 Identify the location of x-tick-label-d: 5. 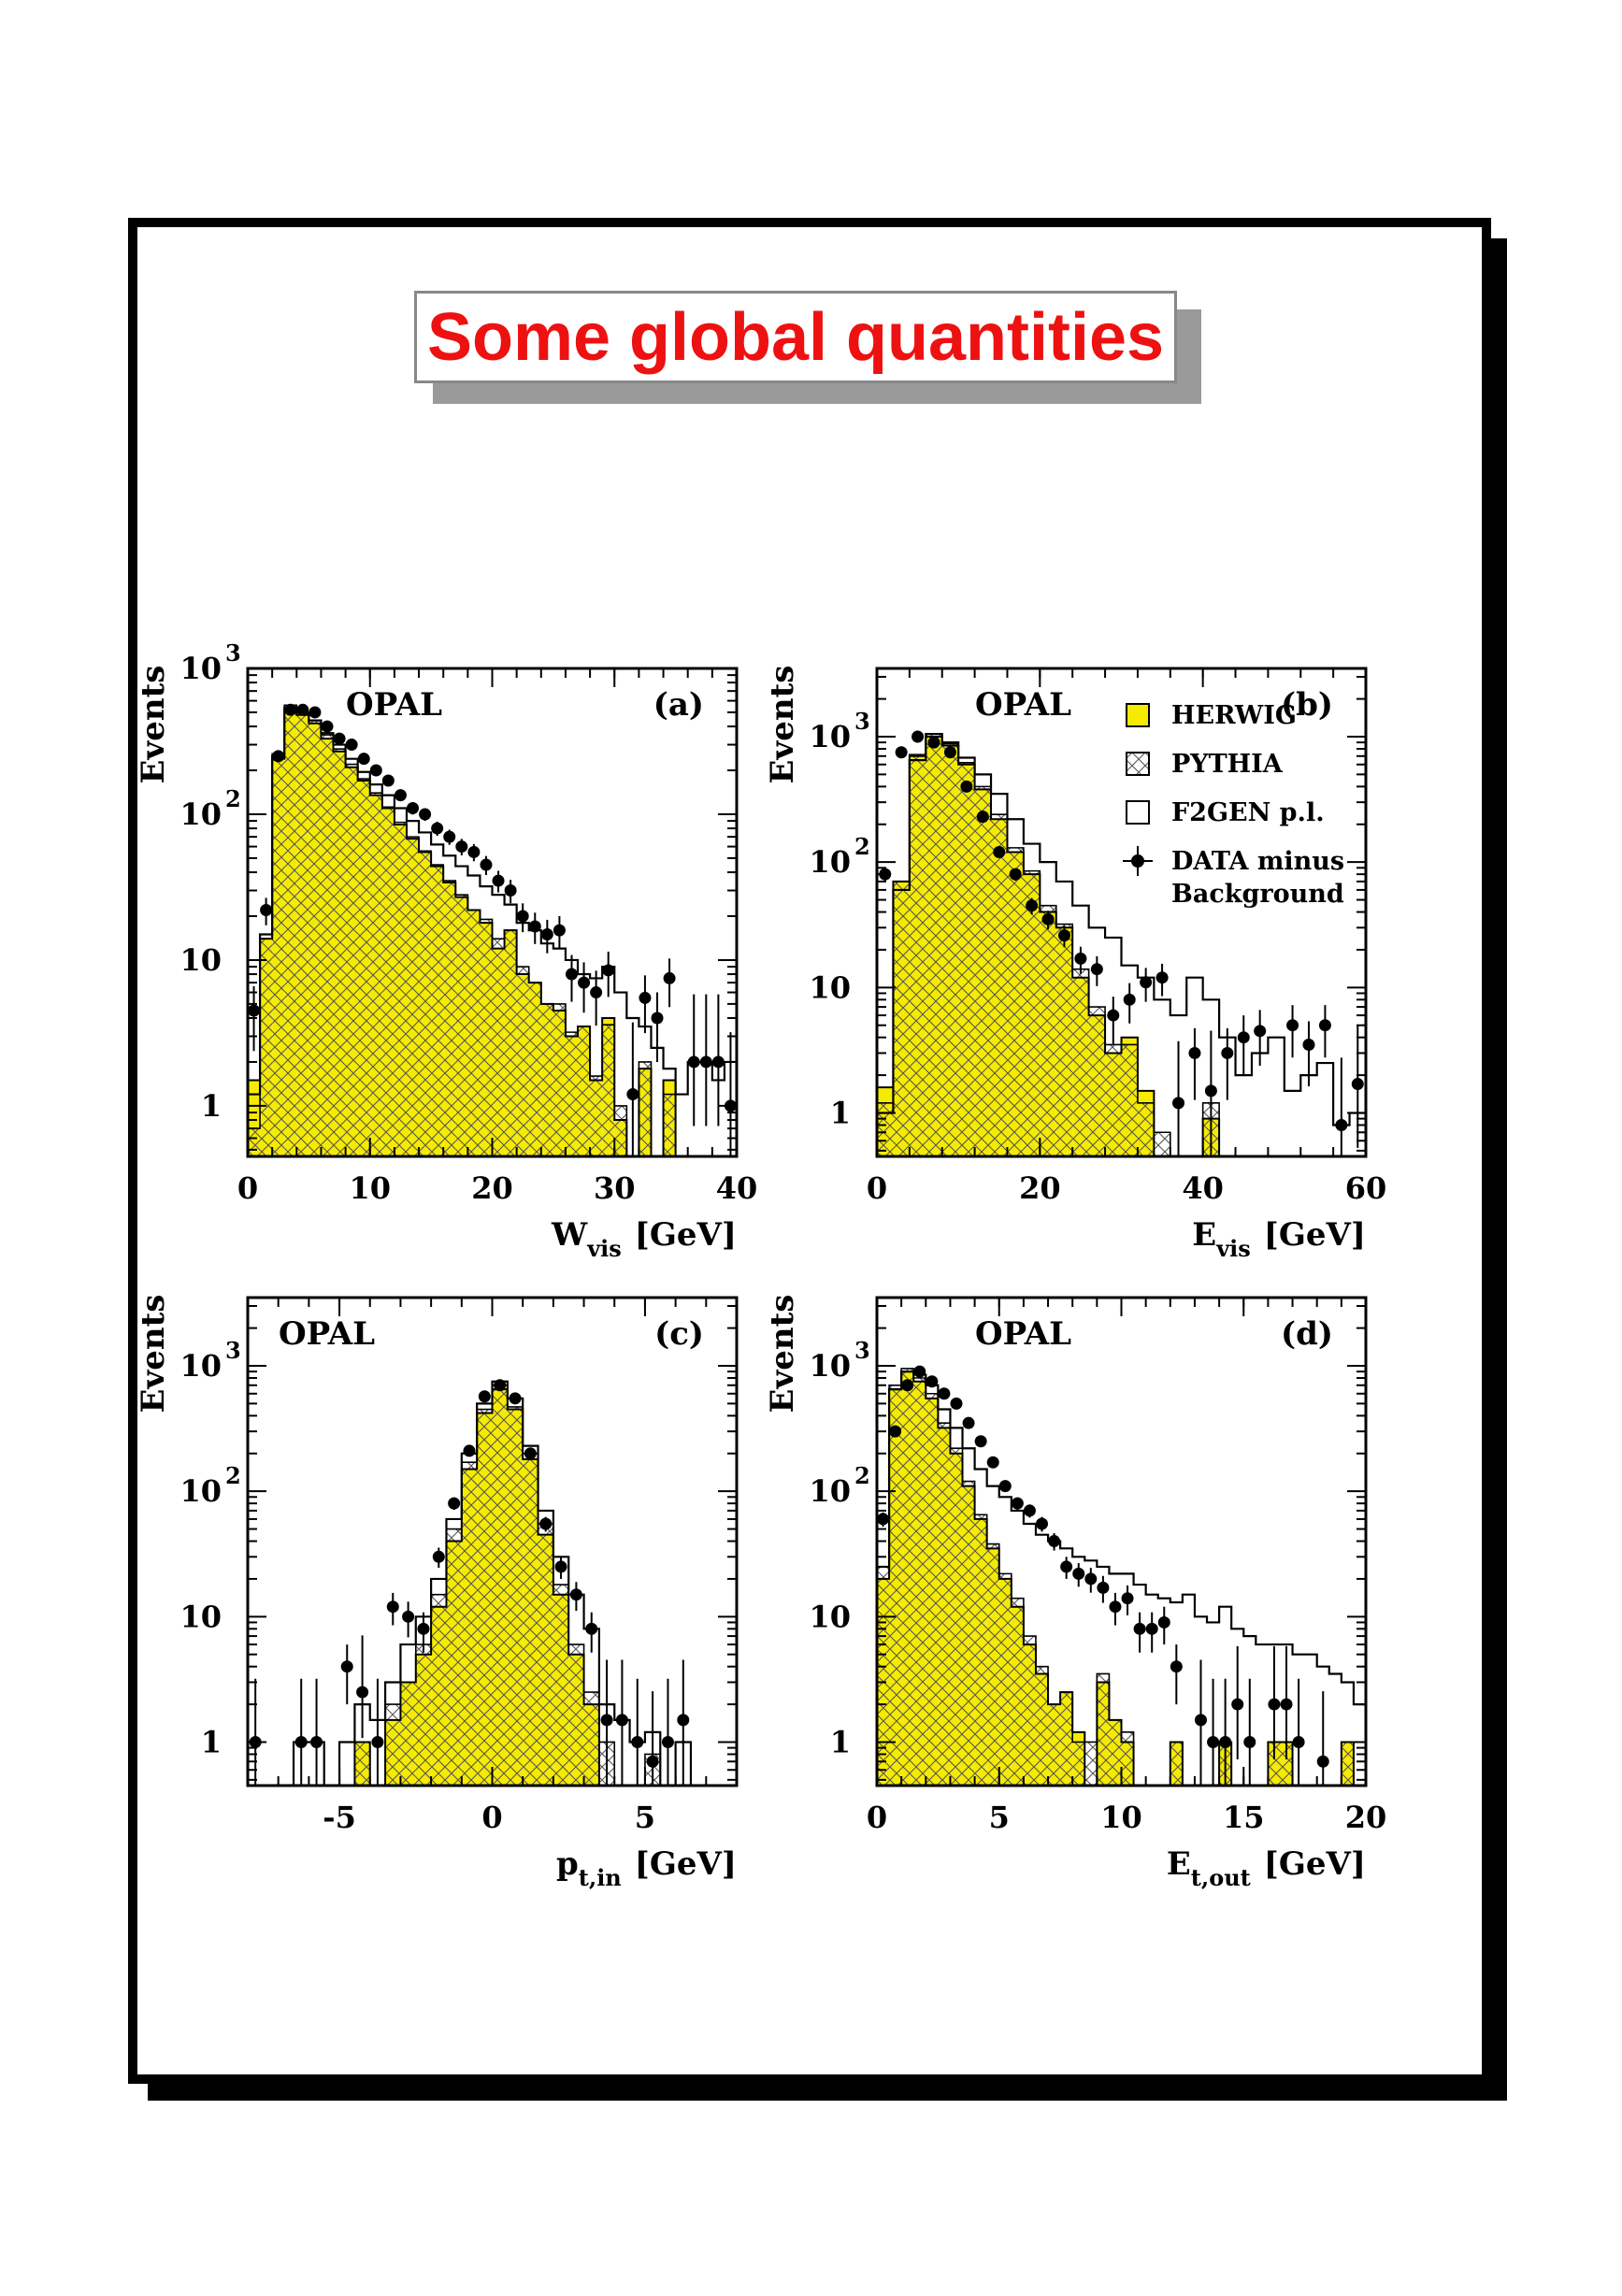
(999, 1818).